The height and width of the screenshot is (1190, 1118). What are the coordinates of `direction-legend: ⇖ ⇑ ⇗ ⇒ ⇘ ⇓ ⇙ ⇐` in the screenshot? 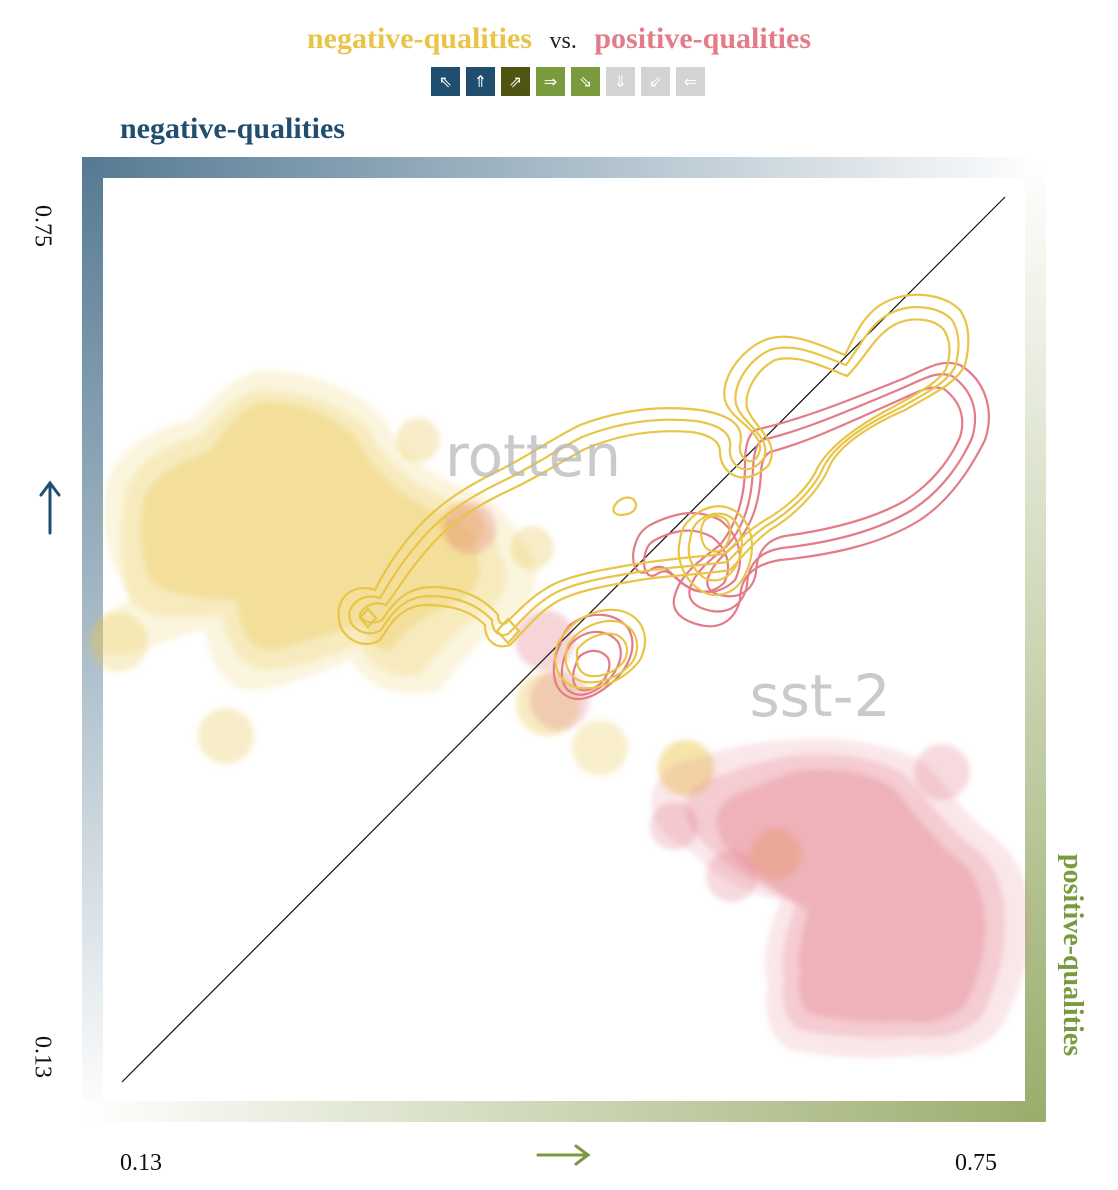 It's located at (568, 81).